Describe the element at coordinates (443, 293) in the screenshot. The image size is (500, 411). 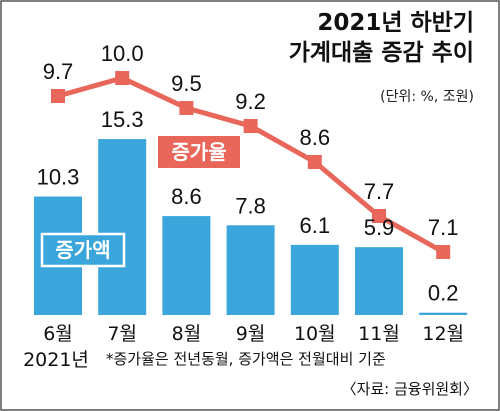
I see `bar-value-label: 0.2` at that location.